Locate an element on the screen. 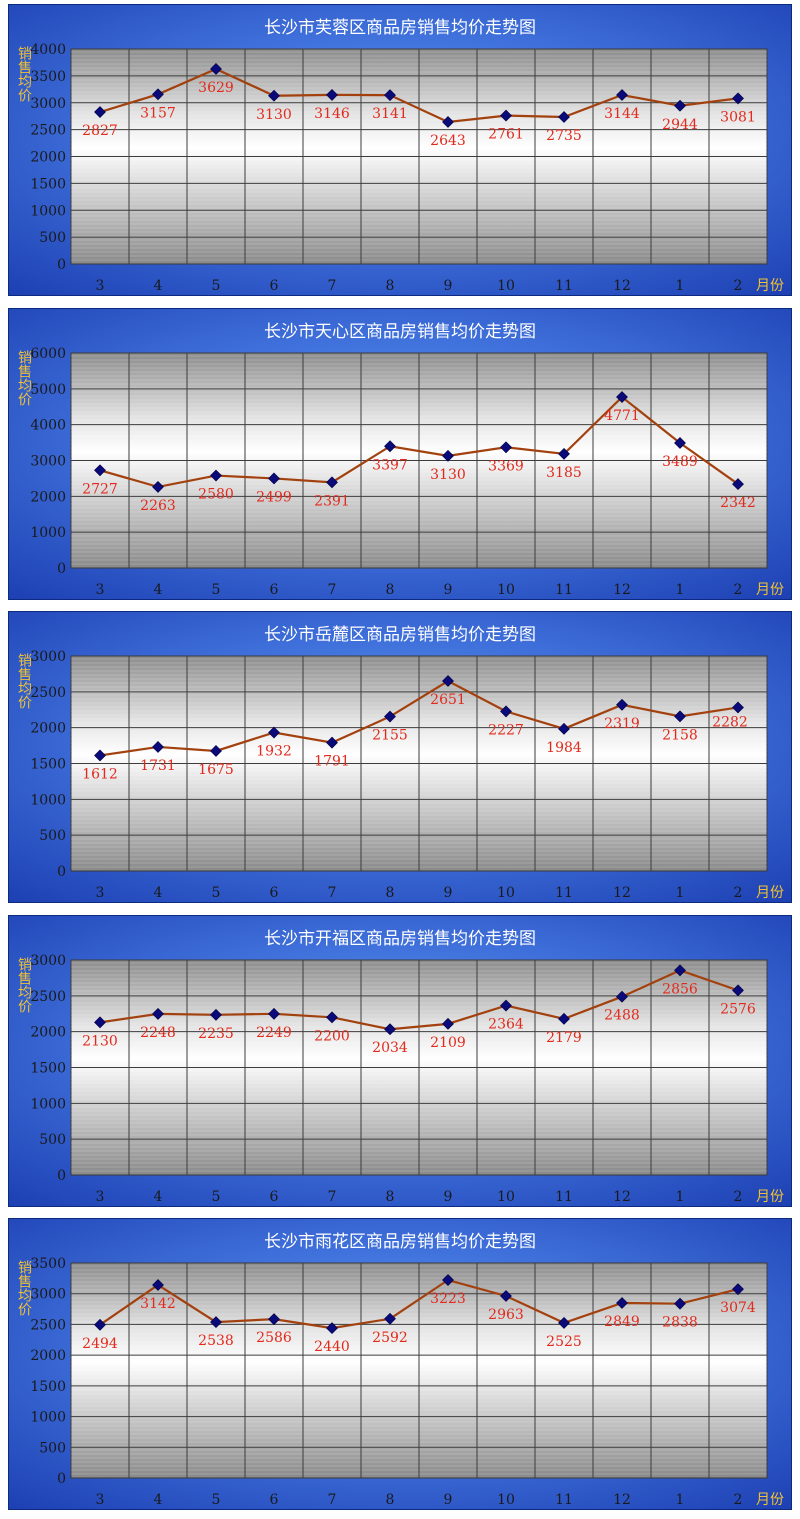 The height and width of the screenshot is (1519, 800). chart-title: 长沙市岳麓区商品房销售均价走势图 is located at coordinates (400, 635).